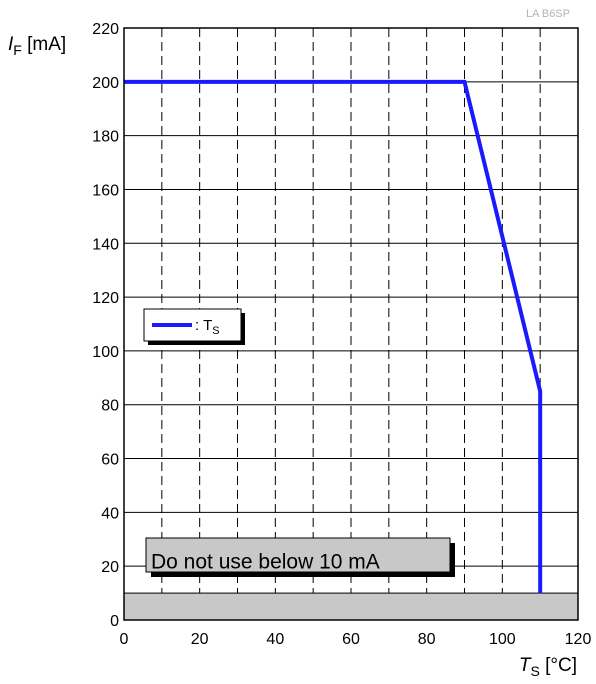  I want to click on y-tick-label: 60, so click(110, 460).